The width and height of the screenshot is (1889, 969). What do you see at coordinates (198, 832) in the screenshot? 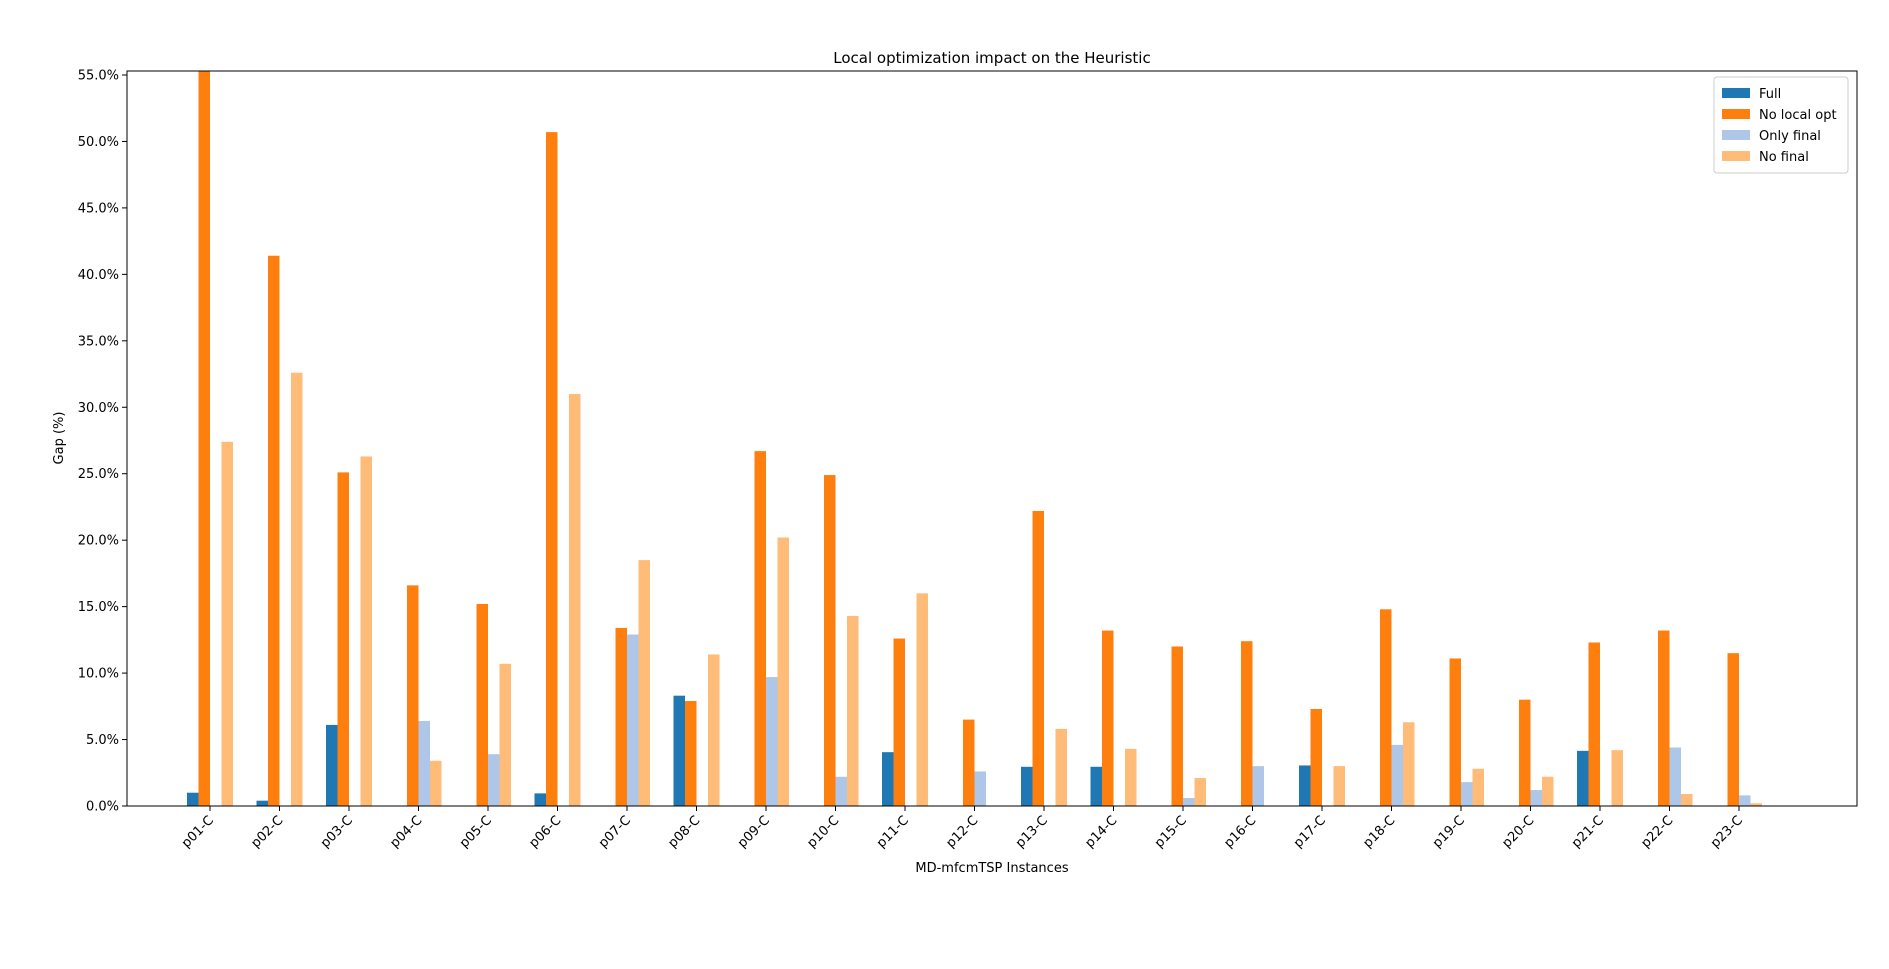
I see `x-tick-label: p01-C` at bounding box center [198, 832].